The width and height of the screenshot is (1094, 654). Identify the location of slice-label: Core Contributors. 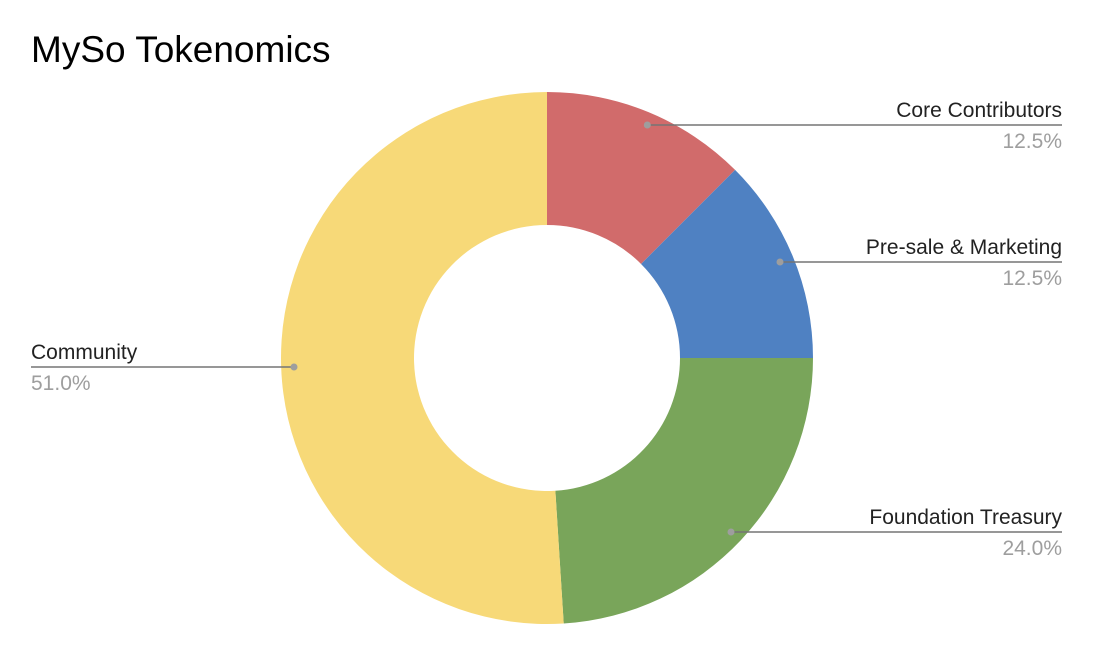
(979, 110).